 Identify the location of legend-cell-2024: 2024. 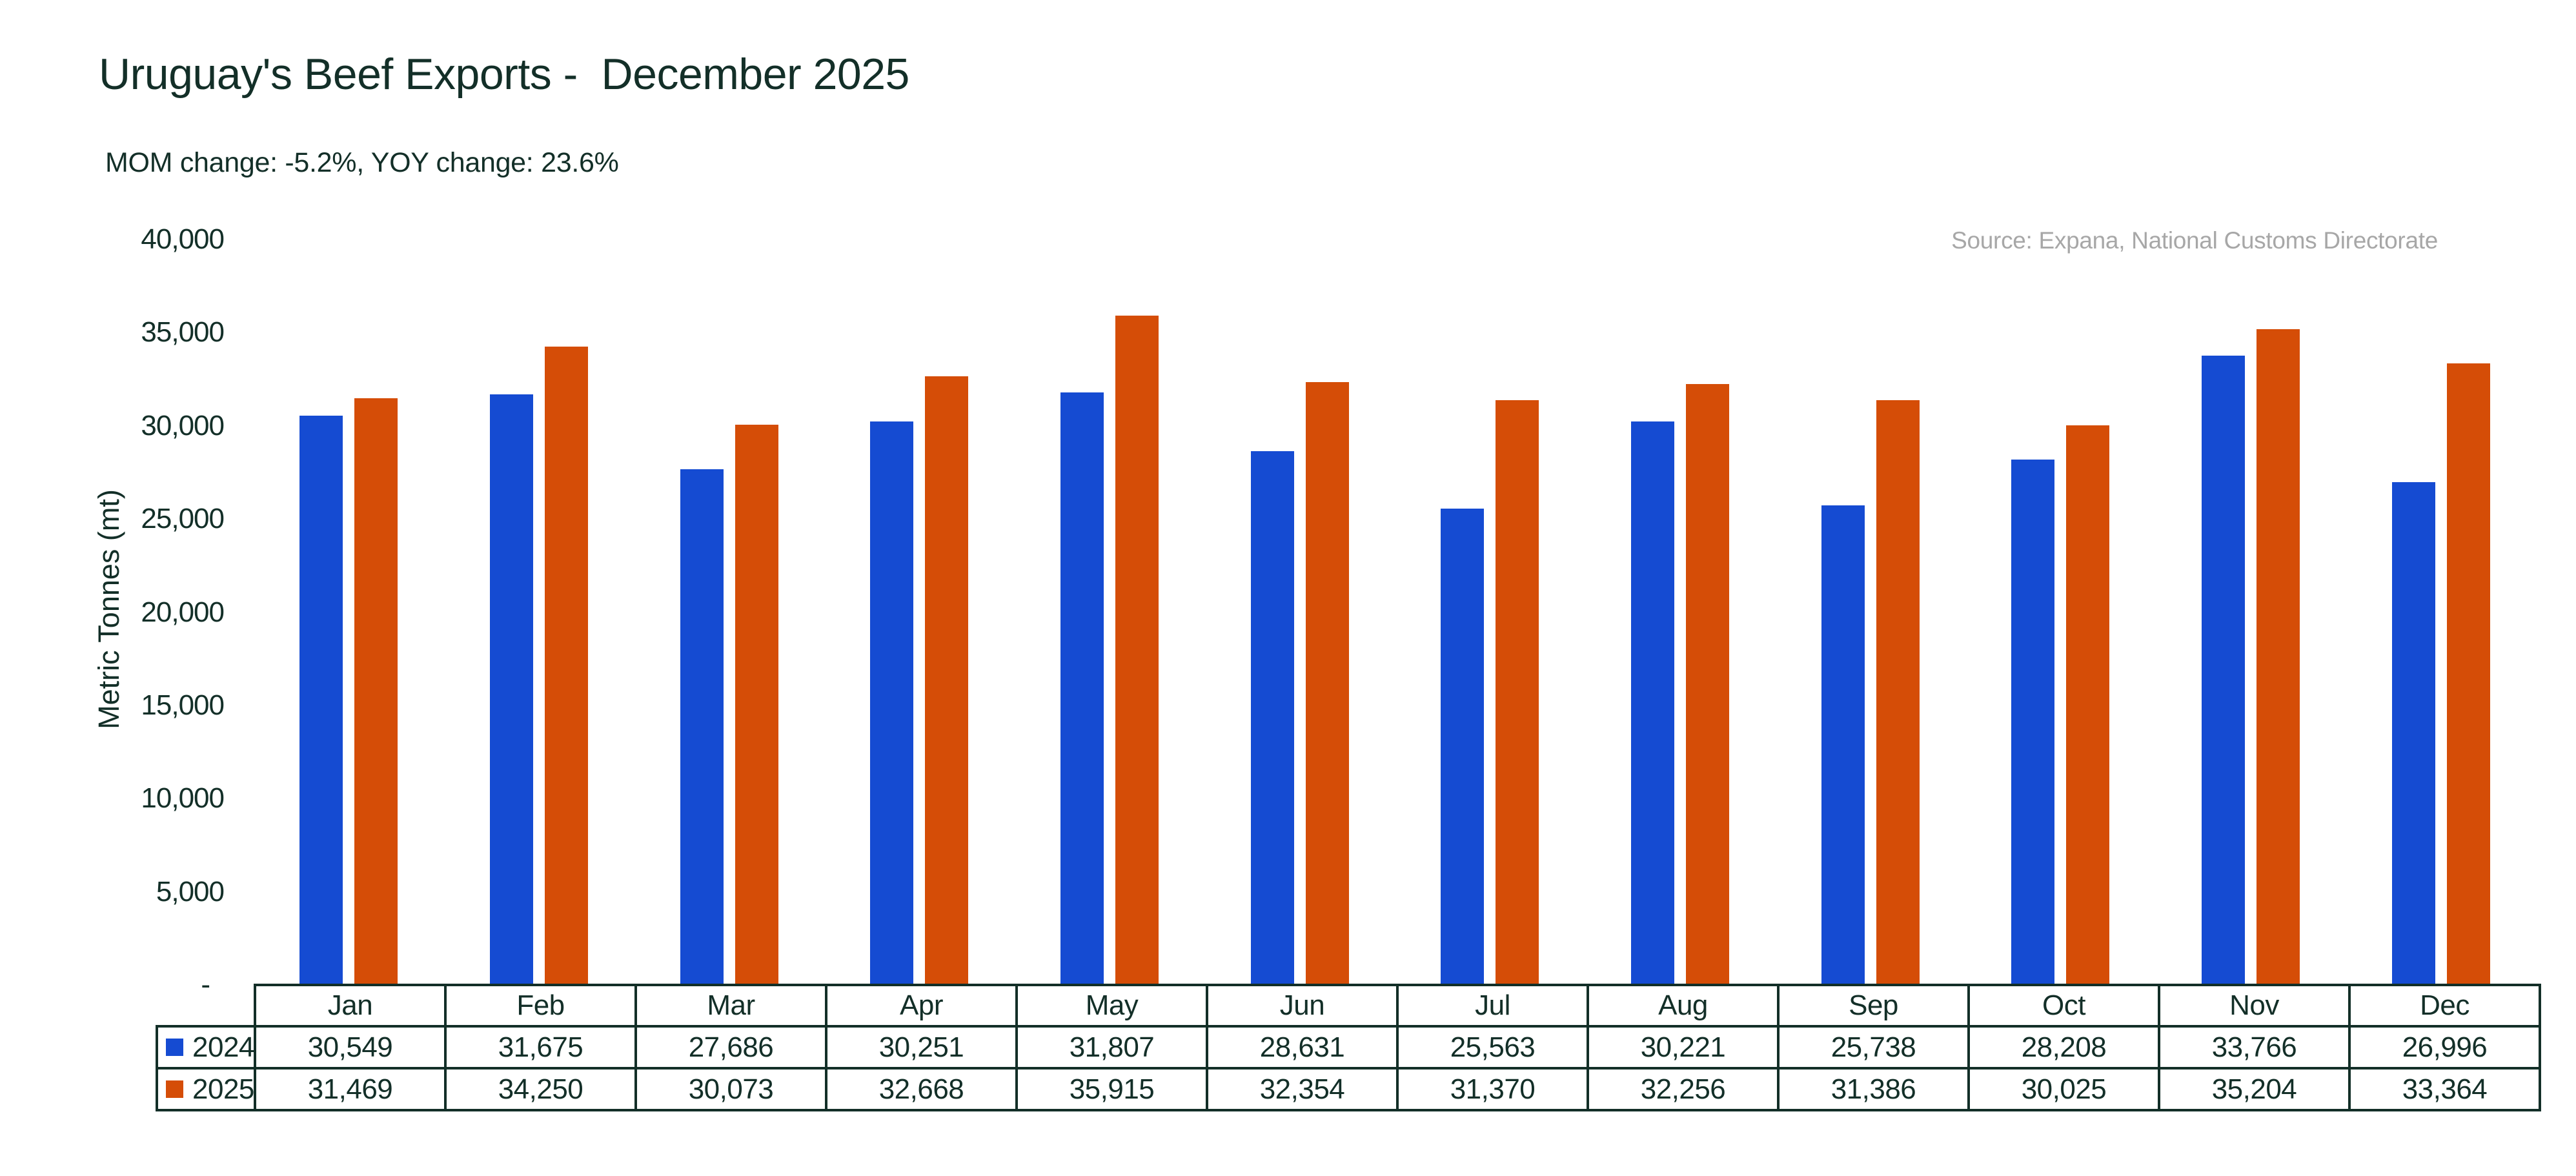
(206, 1047).